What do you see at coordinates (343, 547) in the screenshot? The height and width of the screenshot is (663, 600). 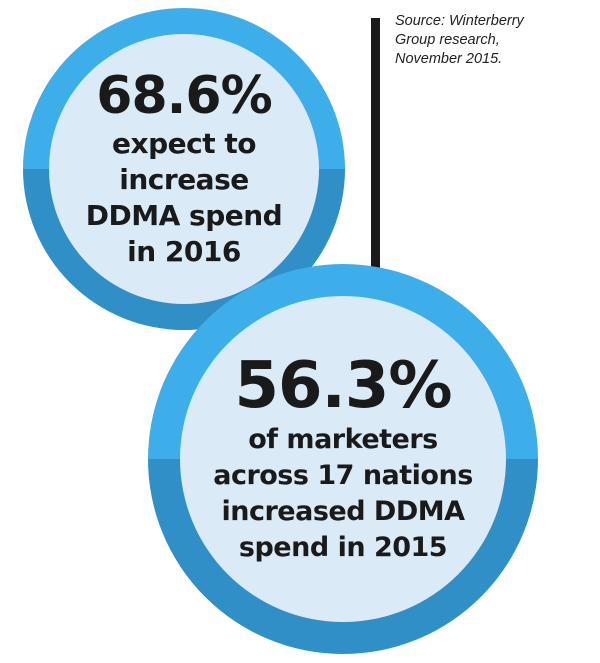 I see `stat-caption-line: spend in 2015` at bounding box center [343, 547].